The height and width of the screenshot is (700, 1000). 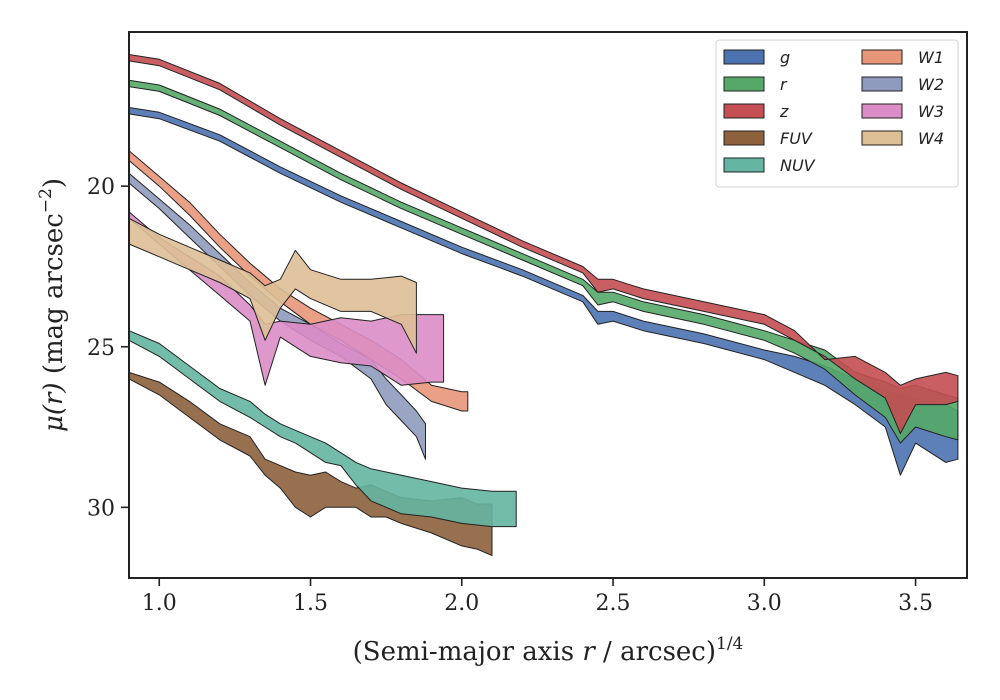 What do you see at coordinates (798, 165) in the screenshot?
I see `legend-label-nuv: NUV` at bounding box center [798, 165].